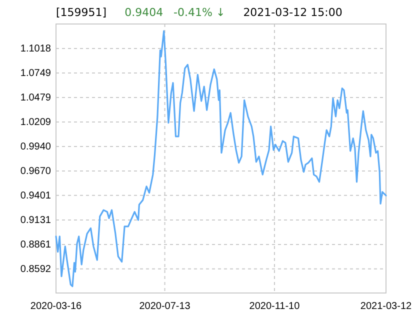  What do you see at coordinates (81, 12) in the screenshot?
I see `chart-title: [159951]` at bounding box center [81, 12].